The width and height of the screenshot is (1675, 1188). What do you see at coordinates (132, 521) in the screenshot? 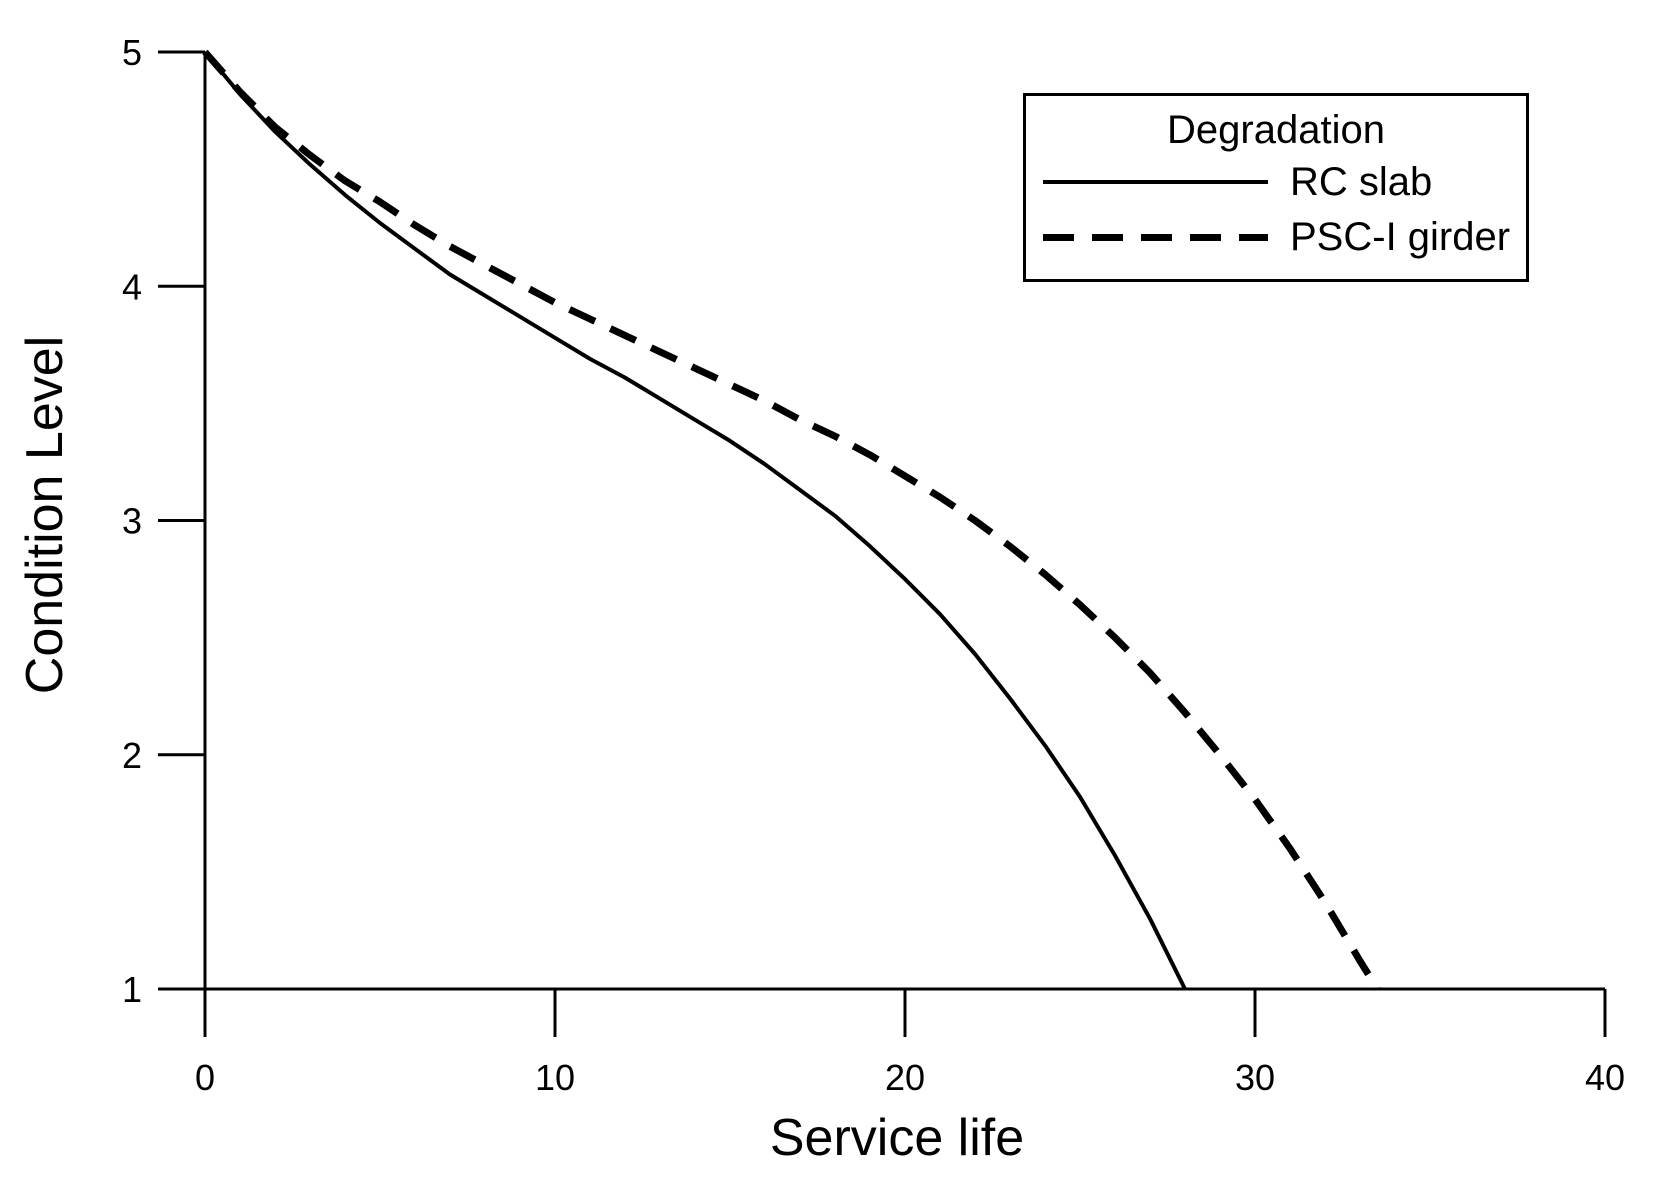
I see `y-tick-label: 3` at bounding box center [132, 521].